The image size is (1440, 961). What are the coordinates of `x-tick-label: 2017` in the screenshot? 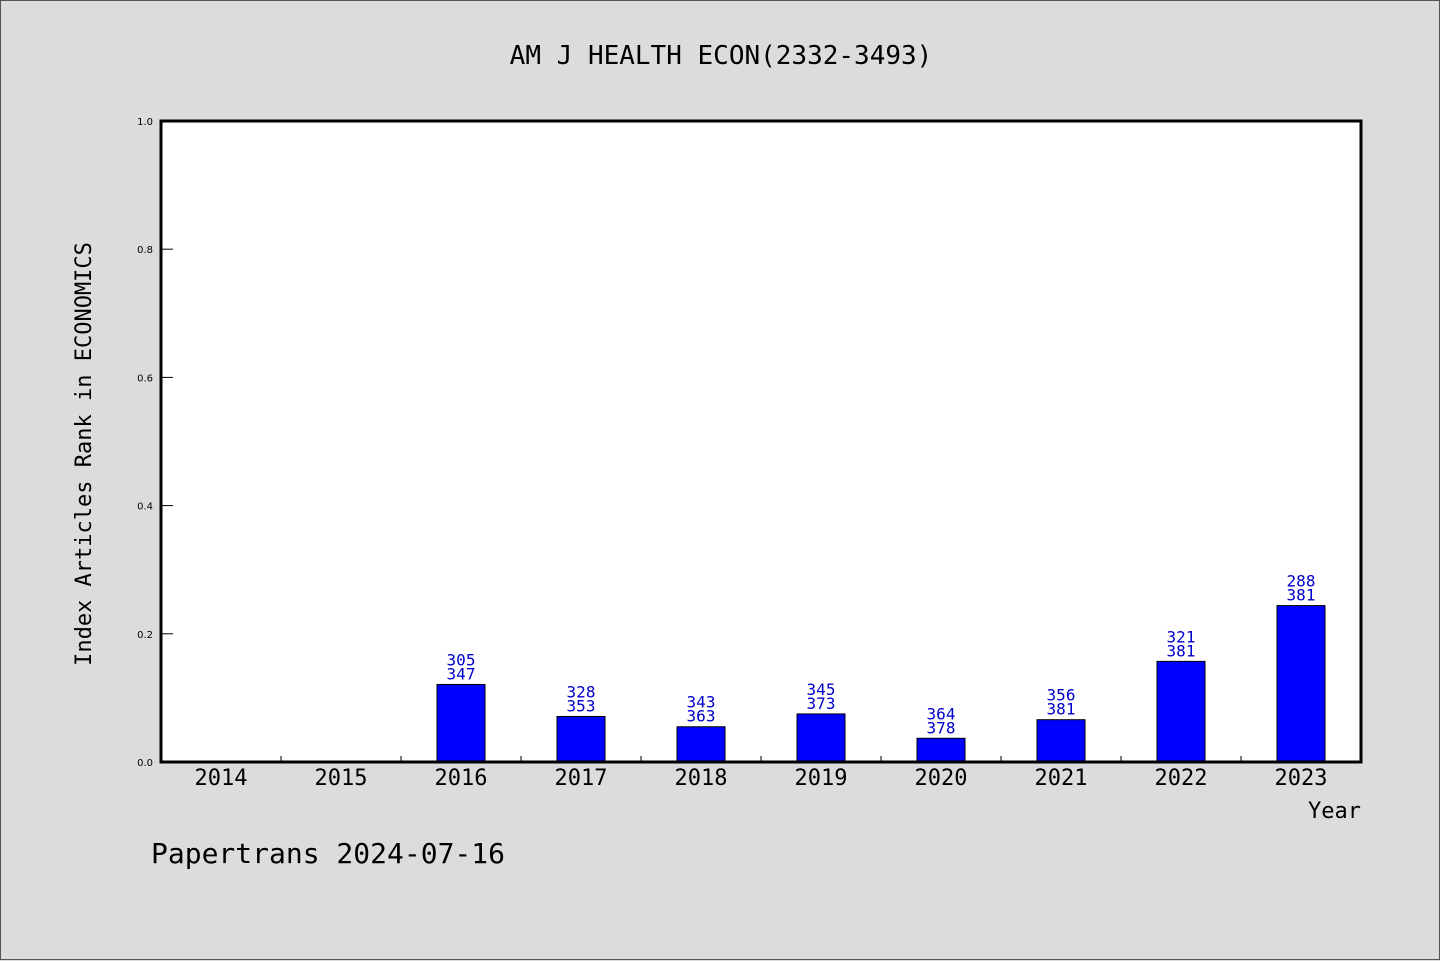 It's located at (581, 778).